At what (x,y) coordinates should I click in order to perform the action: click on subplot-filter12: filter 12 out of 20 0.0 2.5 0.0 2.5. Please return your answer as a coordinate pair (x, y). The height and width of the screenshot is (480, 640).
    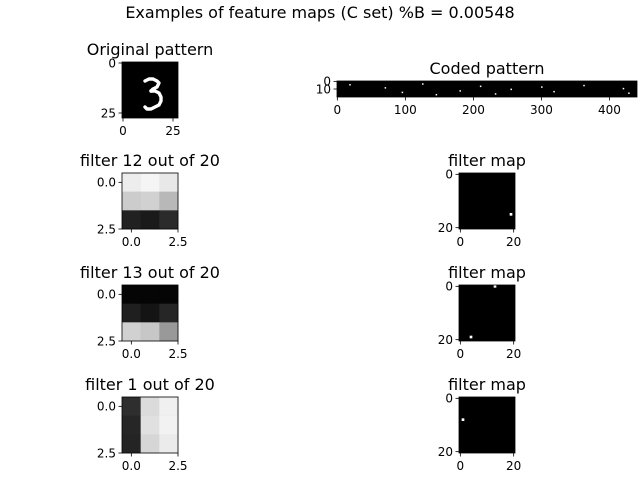
    Looking at the image, I should click on (150, 200).